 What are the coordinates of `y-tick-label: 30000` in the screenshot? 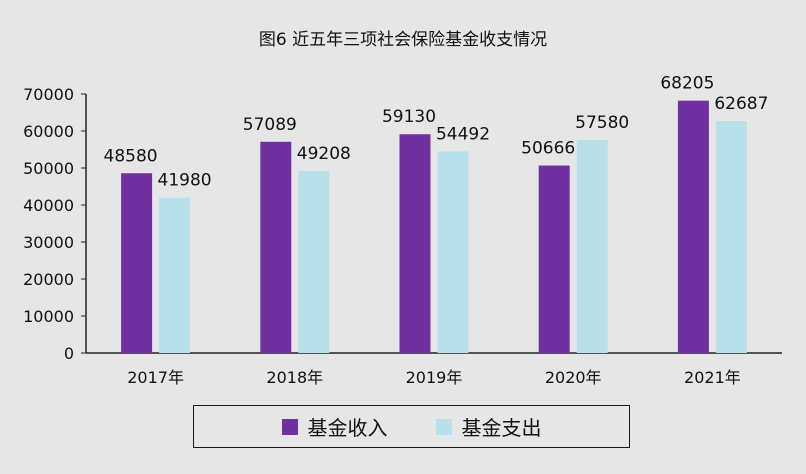 It's located at (48, 242).